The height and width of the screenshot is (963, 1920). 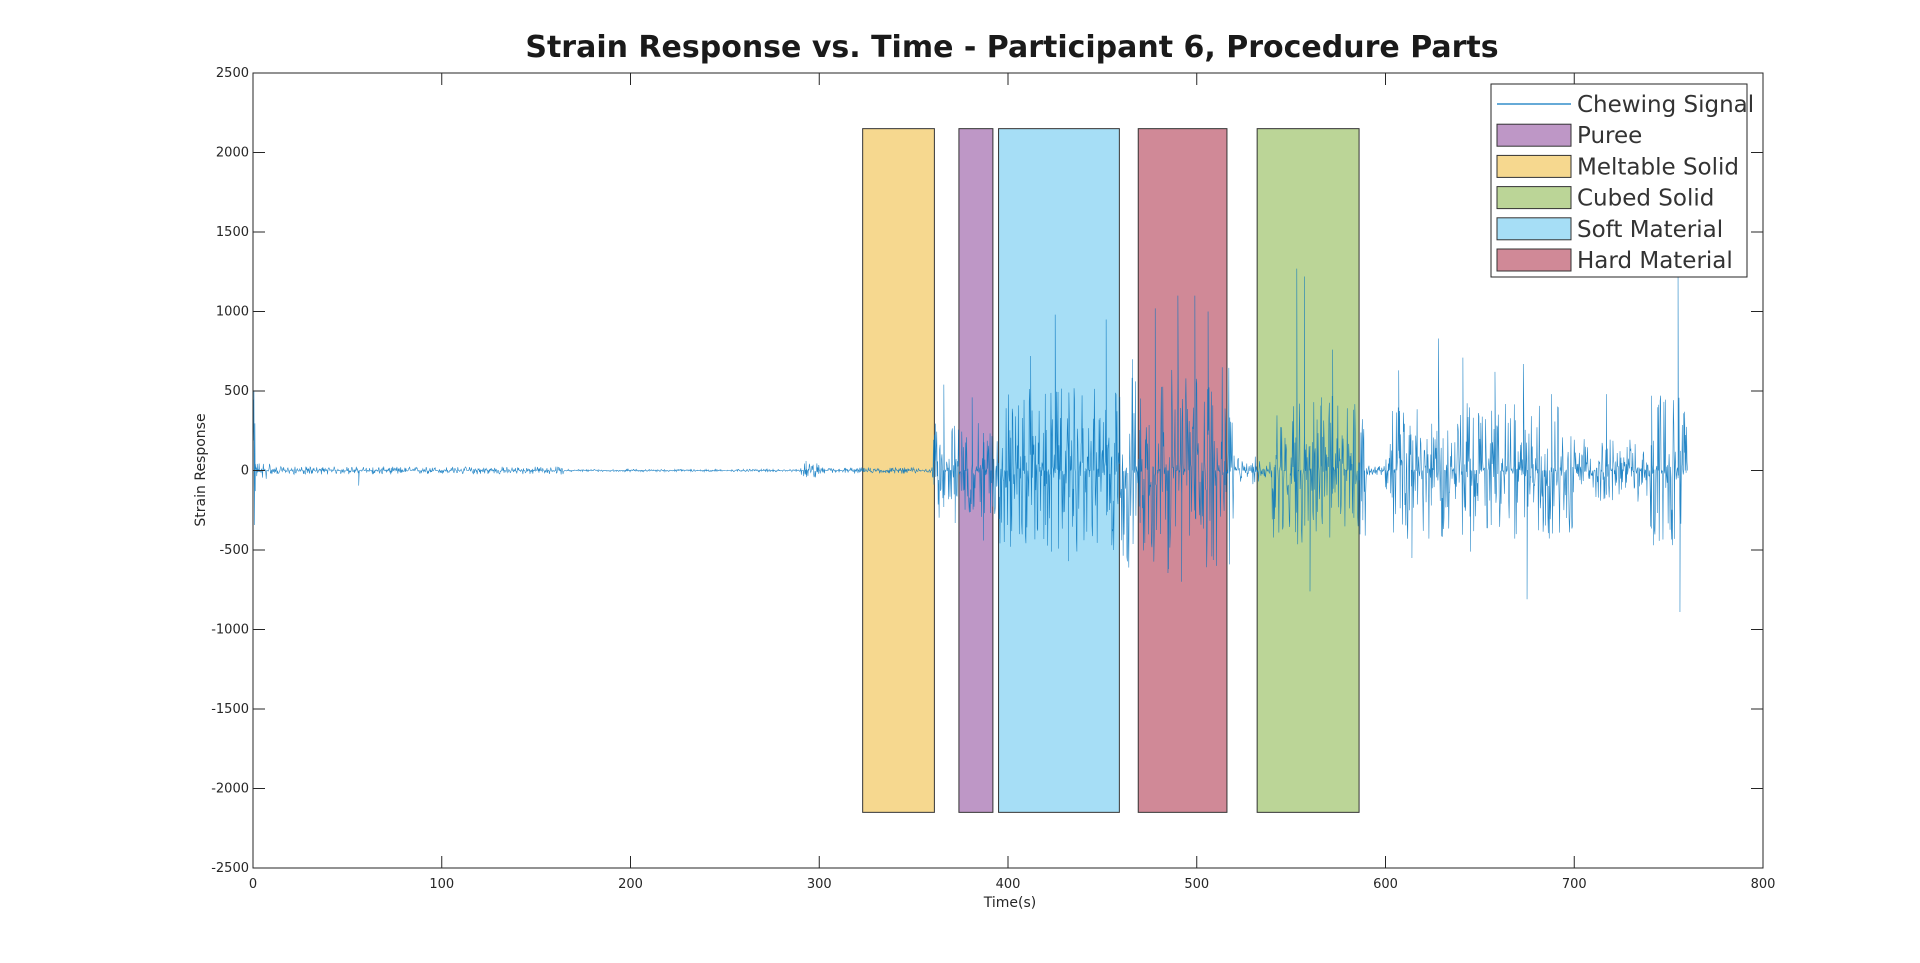 What do you see at coordinates (1534, 166) in the screenshot?
I see `legend-swatch-meltable-solid` at bounding box center [1534, 166].